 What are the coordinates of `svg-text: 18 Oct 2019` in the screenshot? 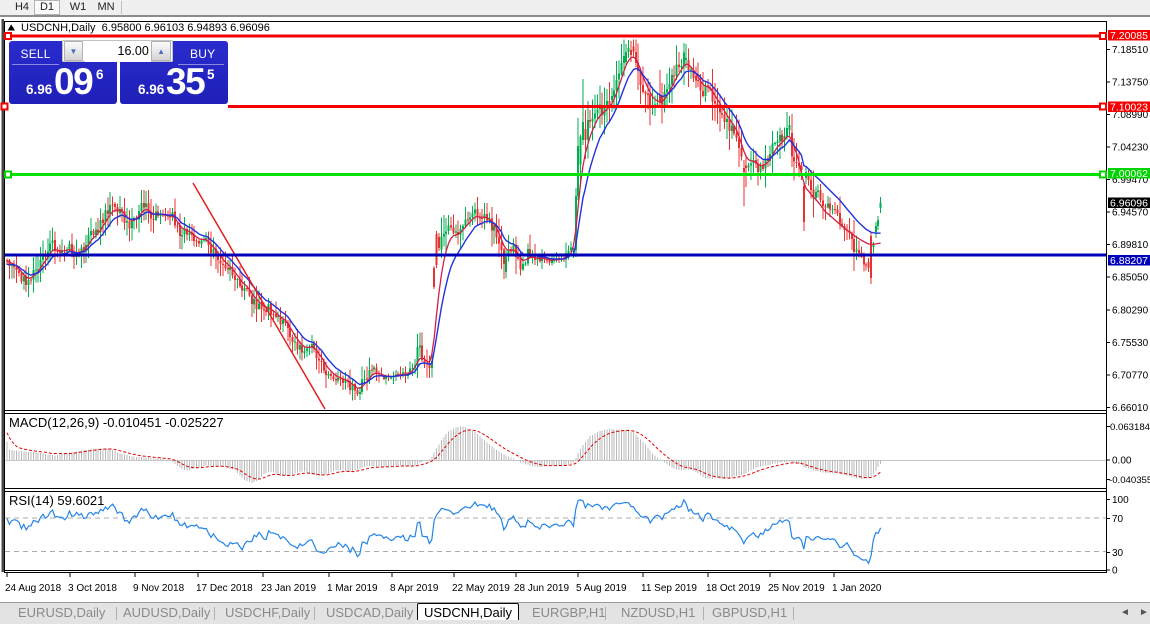 It's located at (733, 588).